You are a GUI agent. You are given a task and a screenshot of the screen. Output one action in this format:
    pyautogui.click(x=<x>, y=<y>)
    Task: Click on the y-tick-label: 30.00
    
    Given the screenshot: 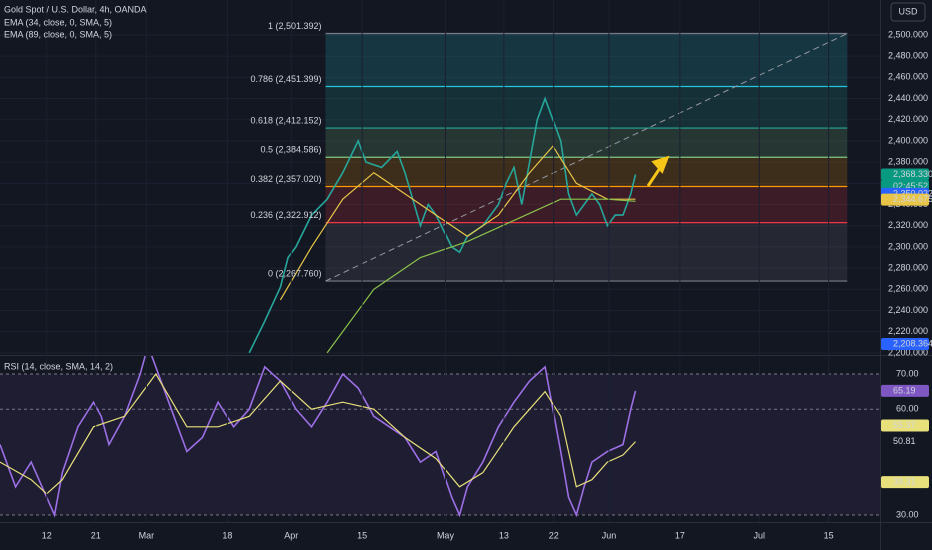 What is the action you would take?
    pyautogui.click(x=907, y=514)
    